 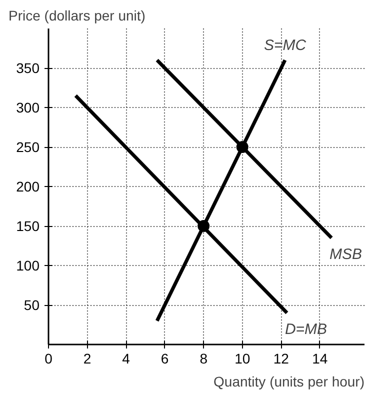 What do you see at coordinates (126, 358) in the screenshot?
I see `x-tick-label: 4` at bounding box center [126, 358].